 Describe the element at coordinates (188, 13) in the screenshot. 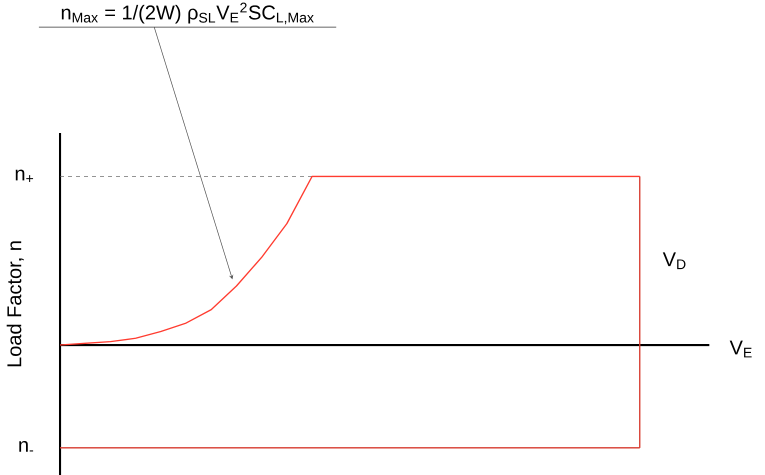

I see `text: n$_{Max}$ = 1/(2W) ρ$_{SL}$V$_{E}$$^{2}$SC$_{L,Max}$` at that location.